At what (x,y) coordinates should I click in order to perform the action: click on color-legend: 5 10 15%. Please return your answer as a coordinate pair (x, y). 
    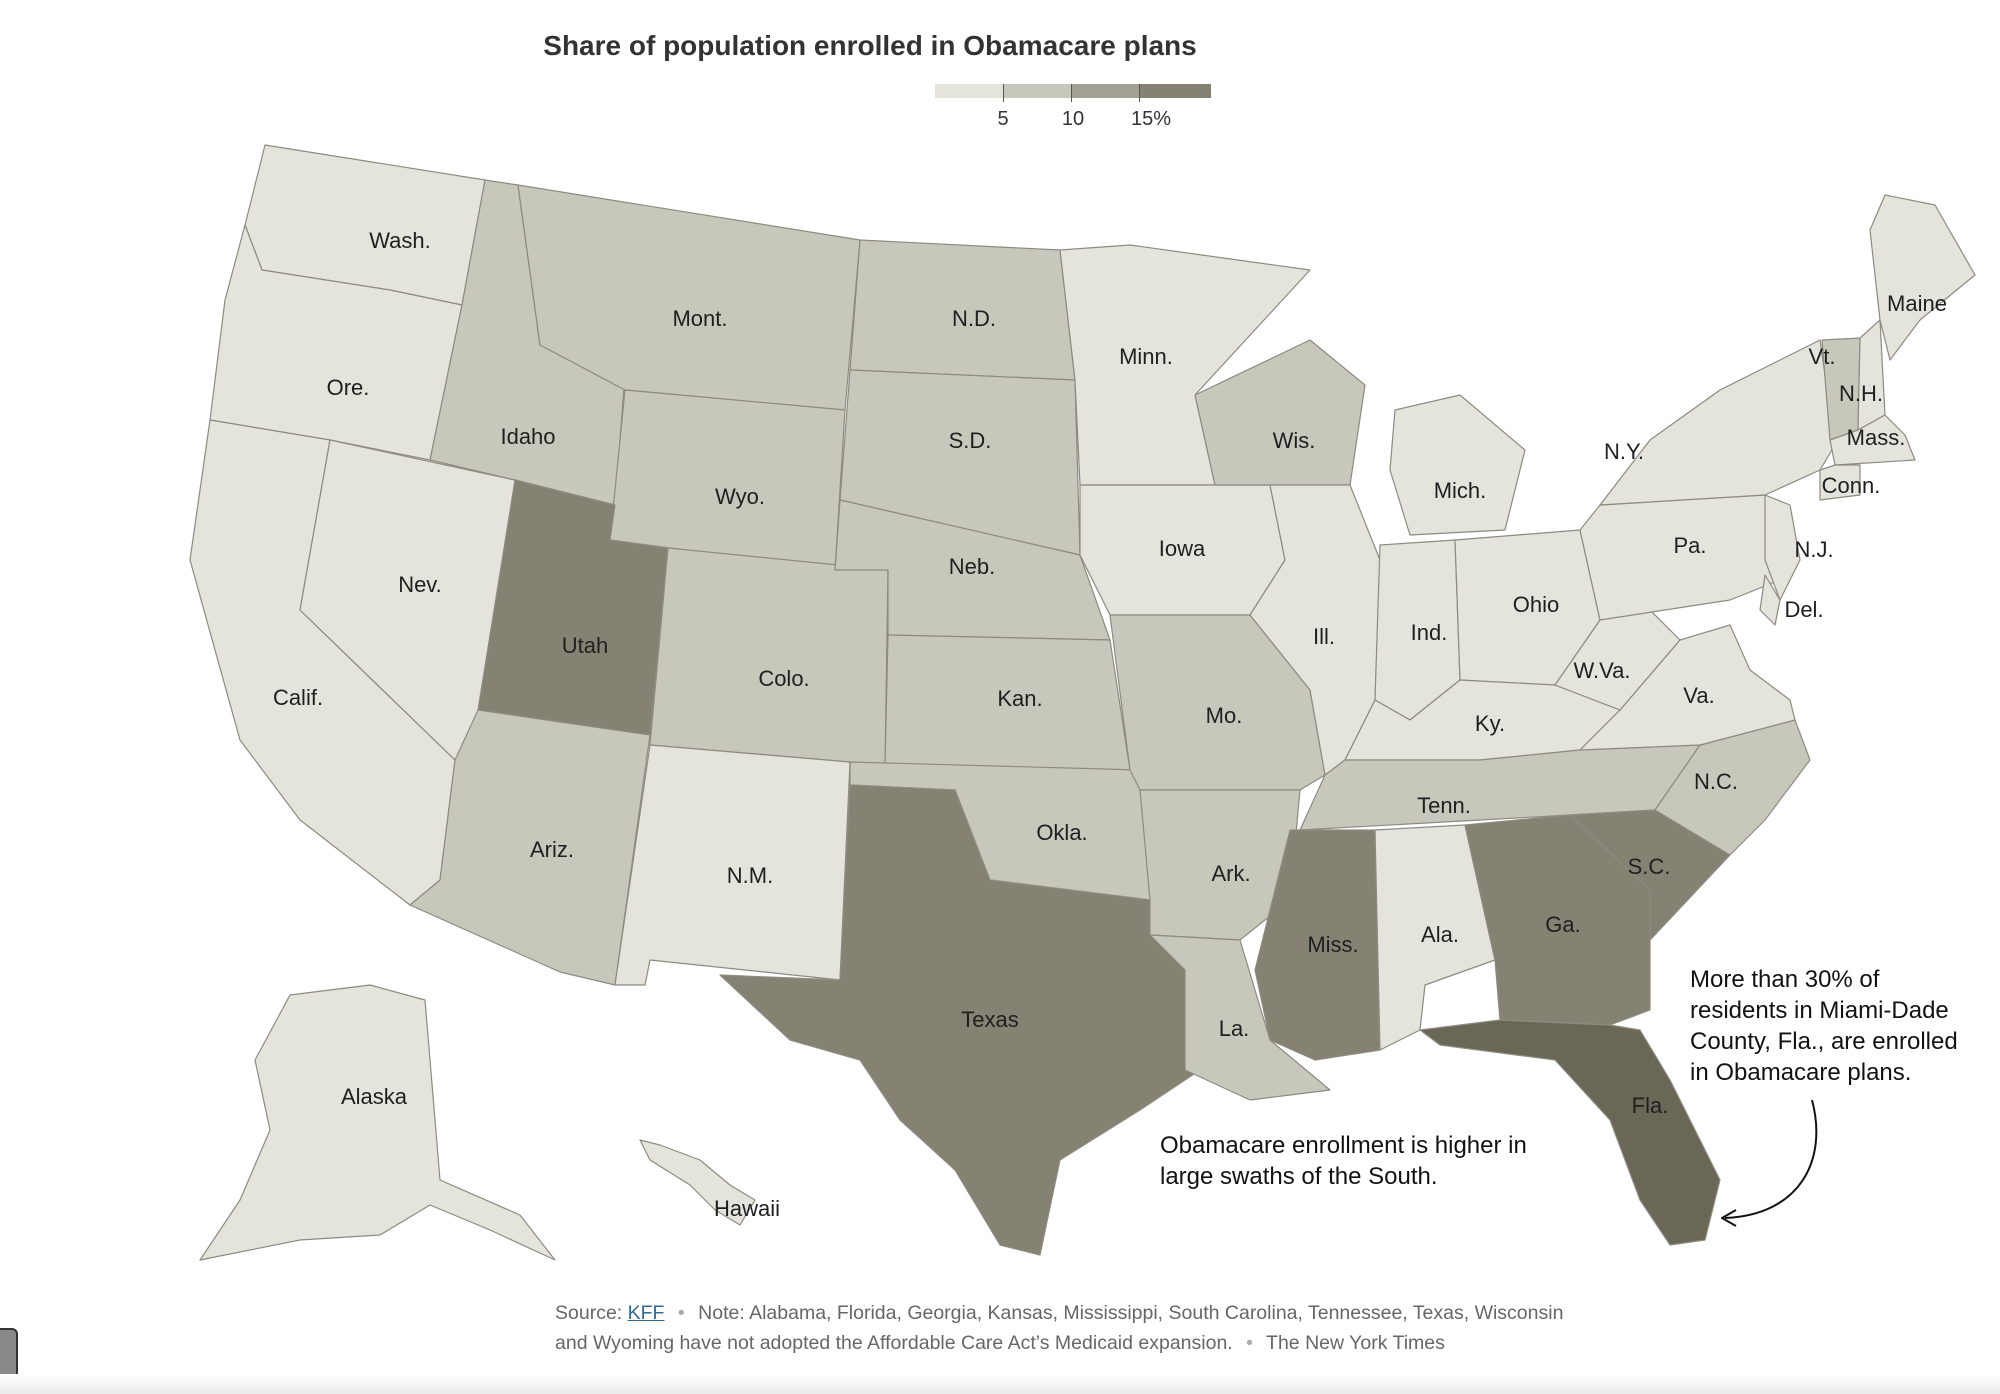
    Looking at the image, I should click on (1073, 109).